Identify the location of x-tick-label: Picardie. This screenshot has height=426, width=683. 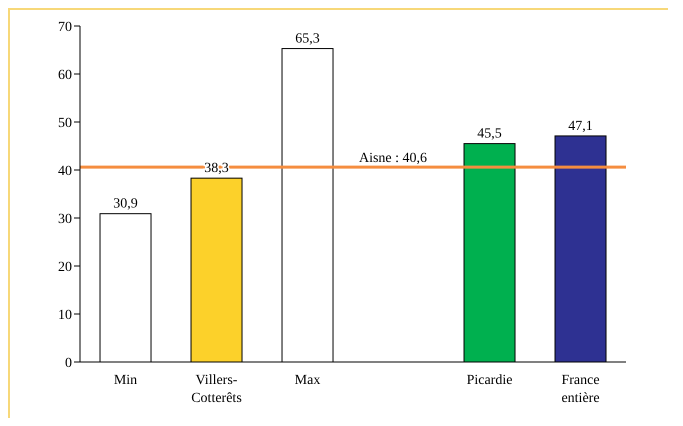
(489, 380).